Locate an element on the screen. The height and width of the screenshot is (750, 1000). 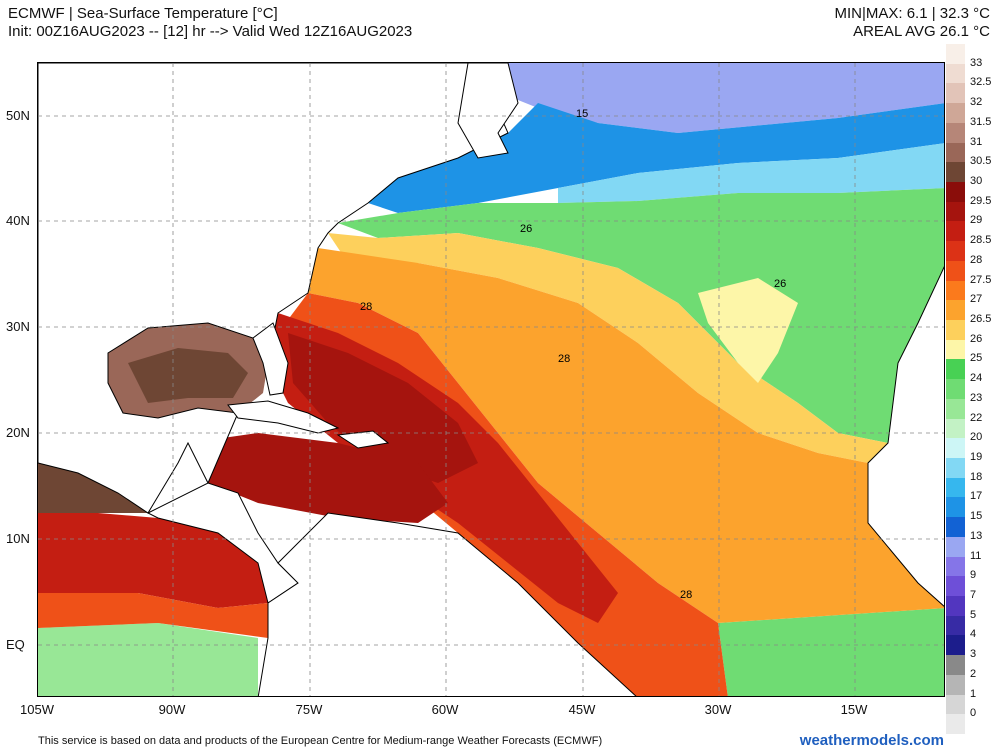
colorbar-level-label: 25 is located at coordinates (976, 358).